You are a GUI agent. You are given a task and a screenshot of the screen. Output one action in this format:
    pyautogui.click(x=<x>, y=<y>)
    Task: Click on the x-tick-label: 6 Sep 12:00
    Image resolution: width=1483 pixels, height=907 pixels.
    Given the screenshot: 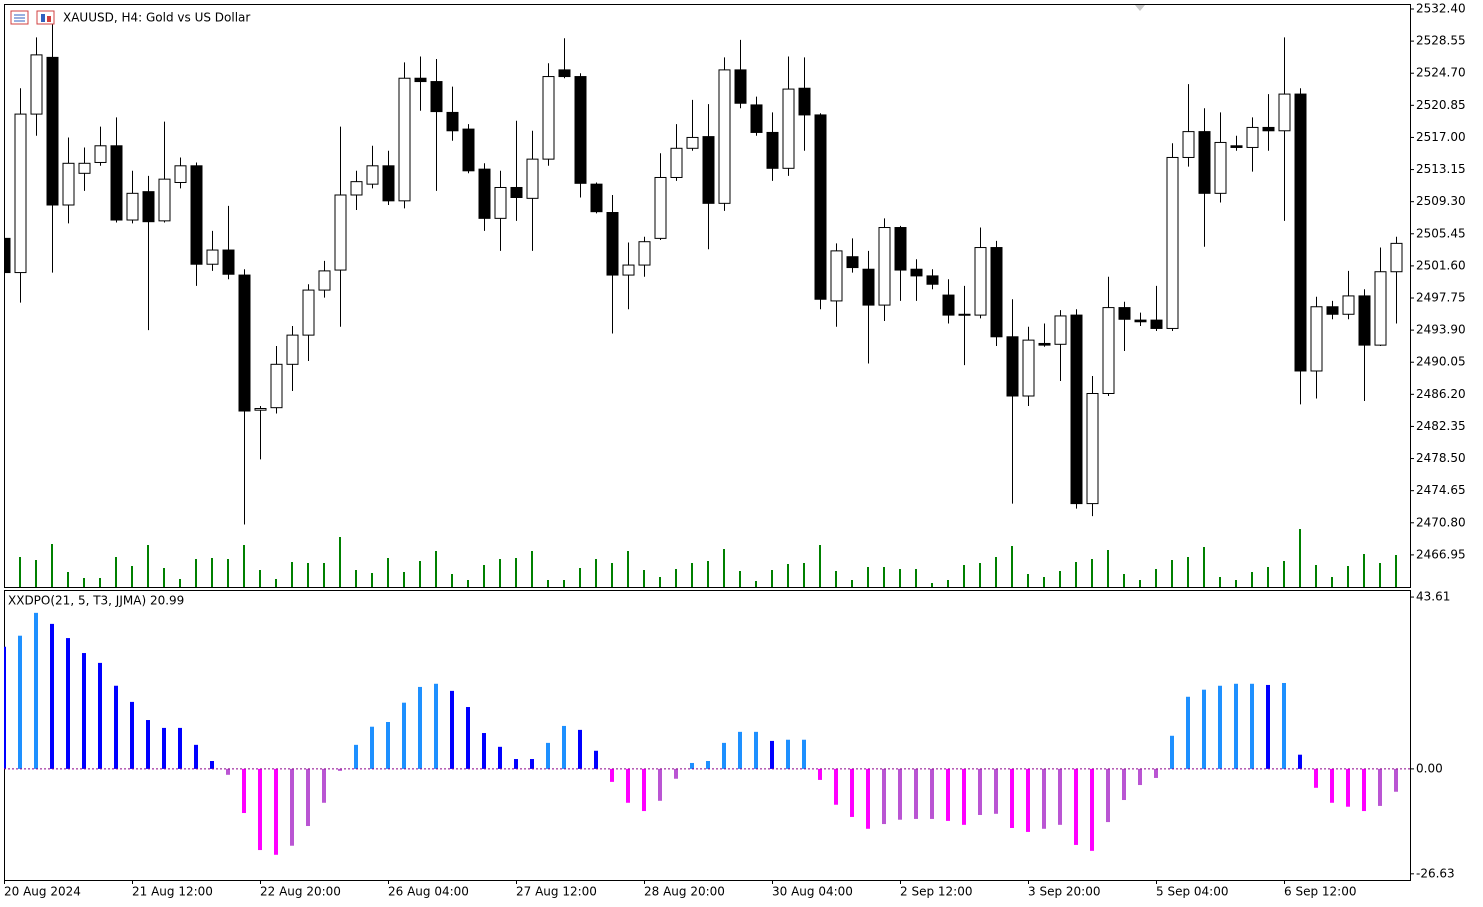 What is the action you would take?
    pyautogui.click(x=1320, y=892)
    